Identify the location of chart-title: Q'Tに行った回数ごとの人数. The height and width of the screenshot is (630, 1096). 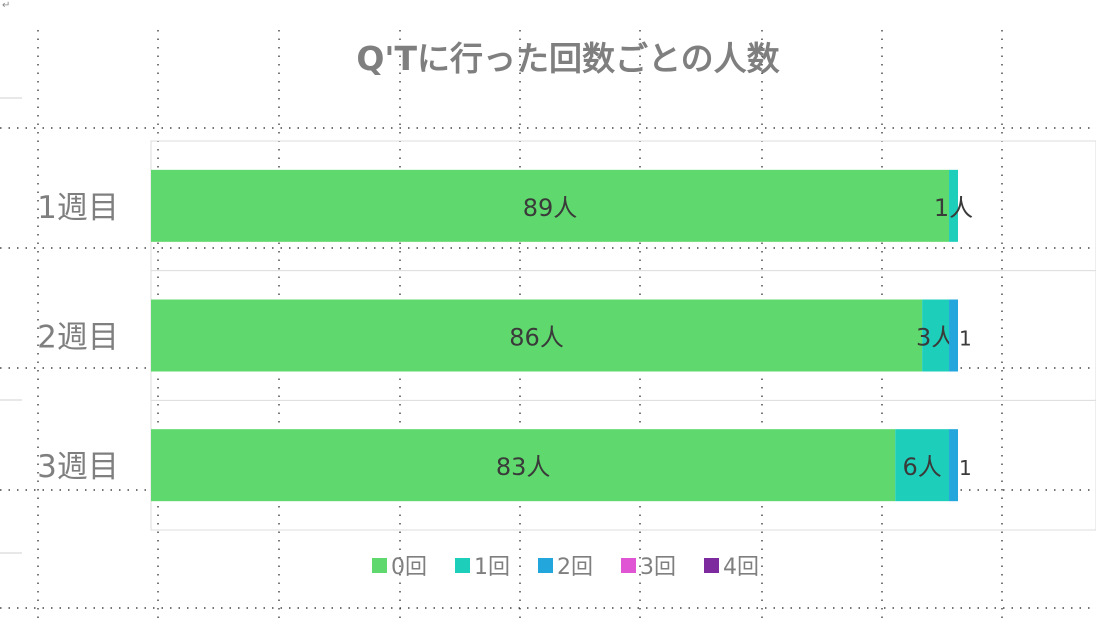
(568, 58).